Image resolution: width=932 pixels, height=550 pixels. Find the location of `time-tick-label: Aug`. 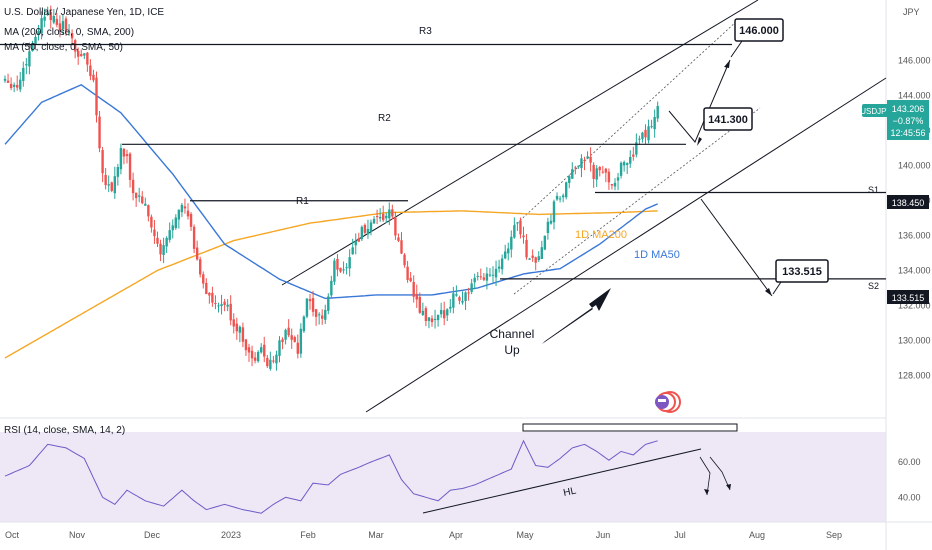

time-tick-label: Aug is located at coordinates (757, 535).